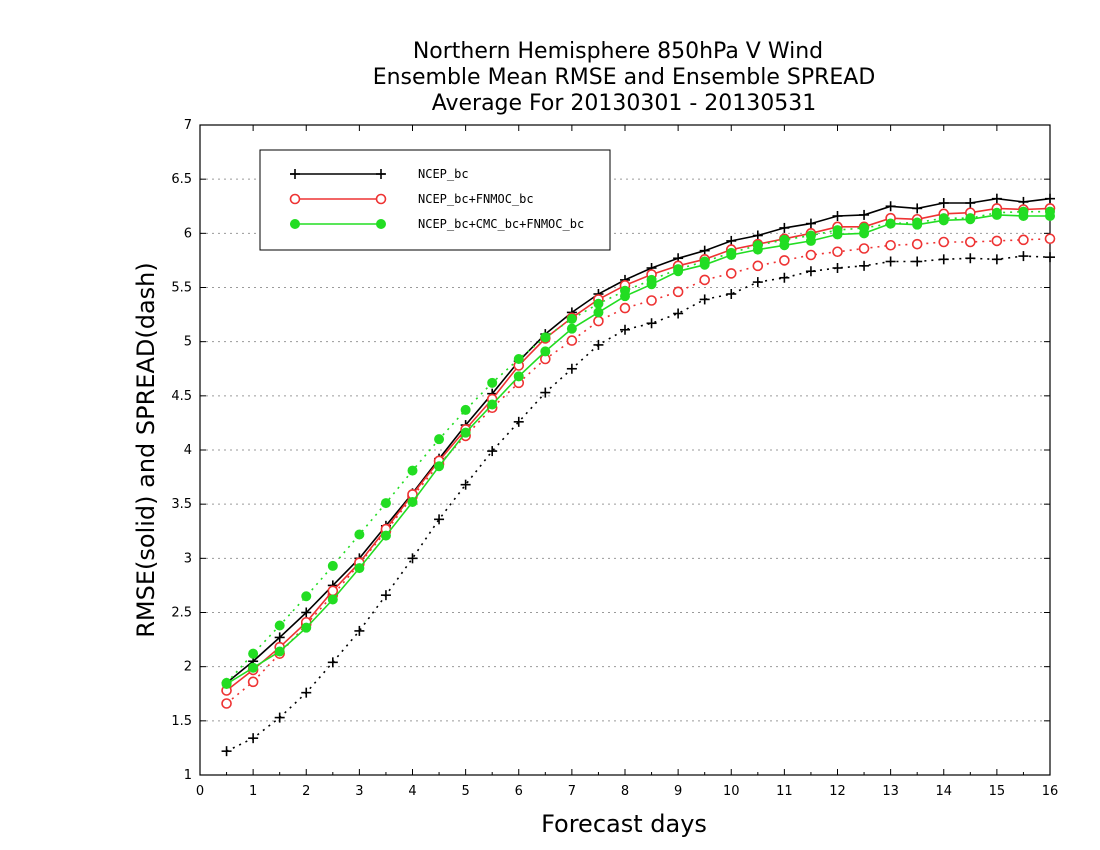 The height and width of the screenshot is (850, 1100). I want to click on x-axis-title: Forecast days, so click(624, 824).